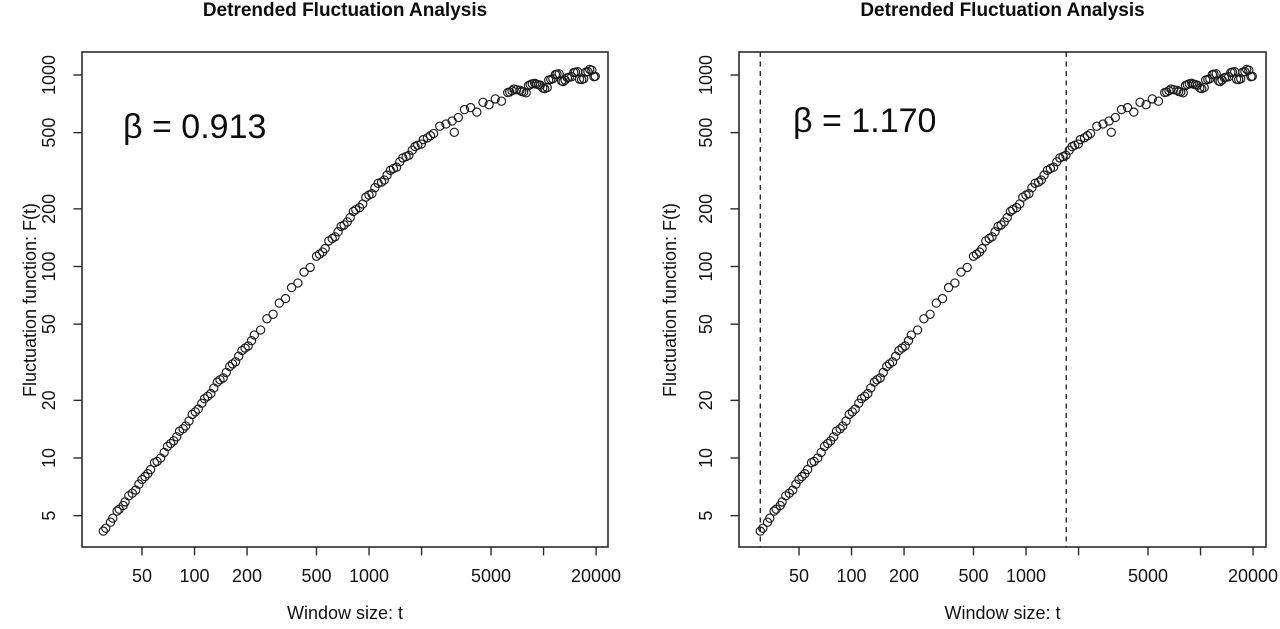 The image size is (1280, 629). Describe the element at coordinates (49, 266) in the screenshot. I see `y-tick-label: 100` at that location.